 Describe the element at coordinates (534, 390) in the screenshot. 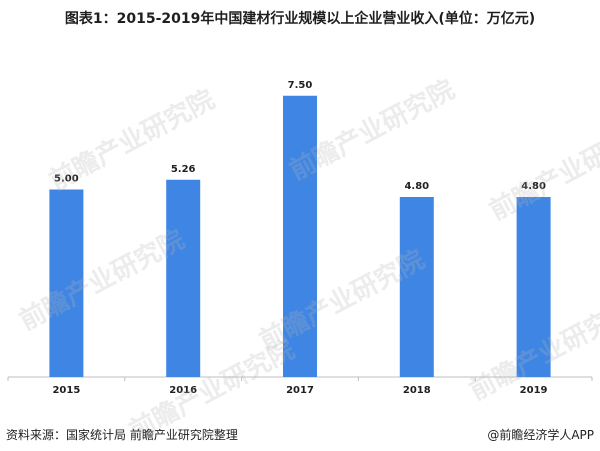

I see `x-tick-label-2019: 2019` at that location.